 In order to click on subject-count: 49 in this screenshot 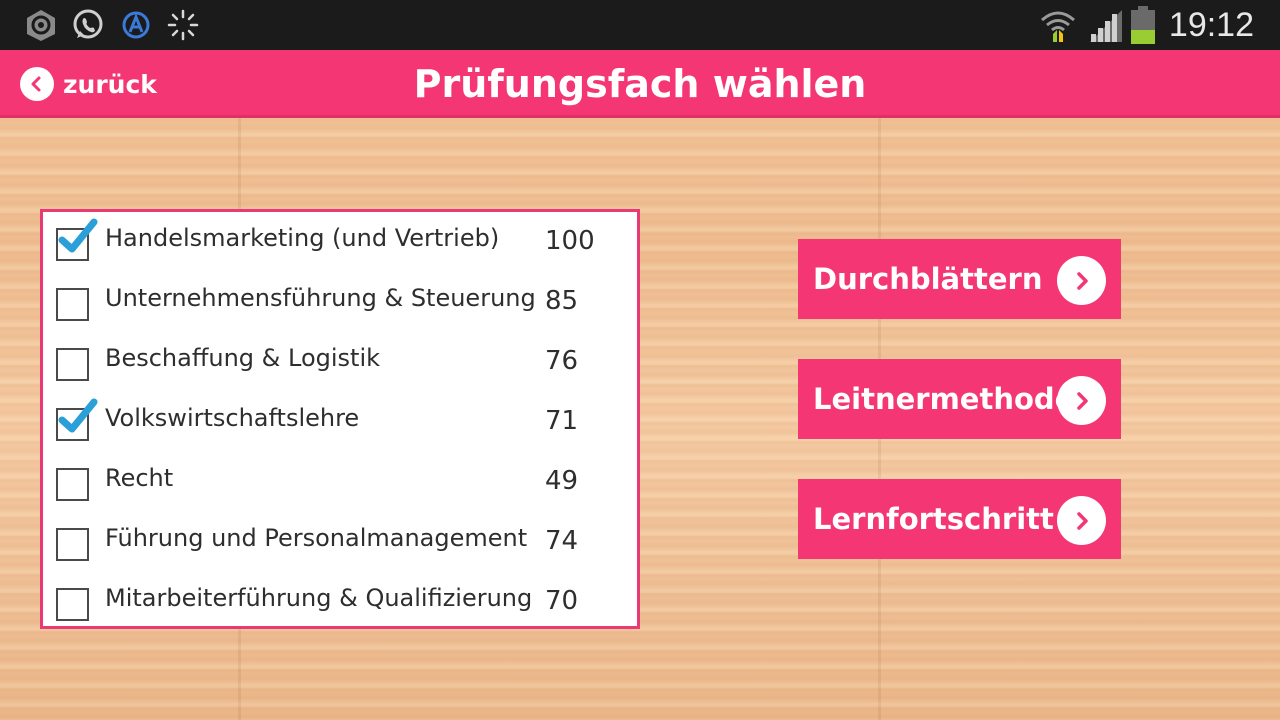, I will do `click(562, 481)`.